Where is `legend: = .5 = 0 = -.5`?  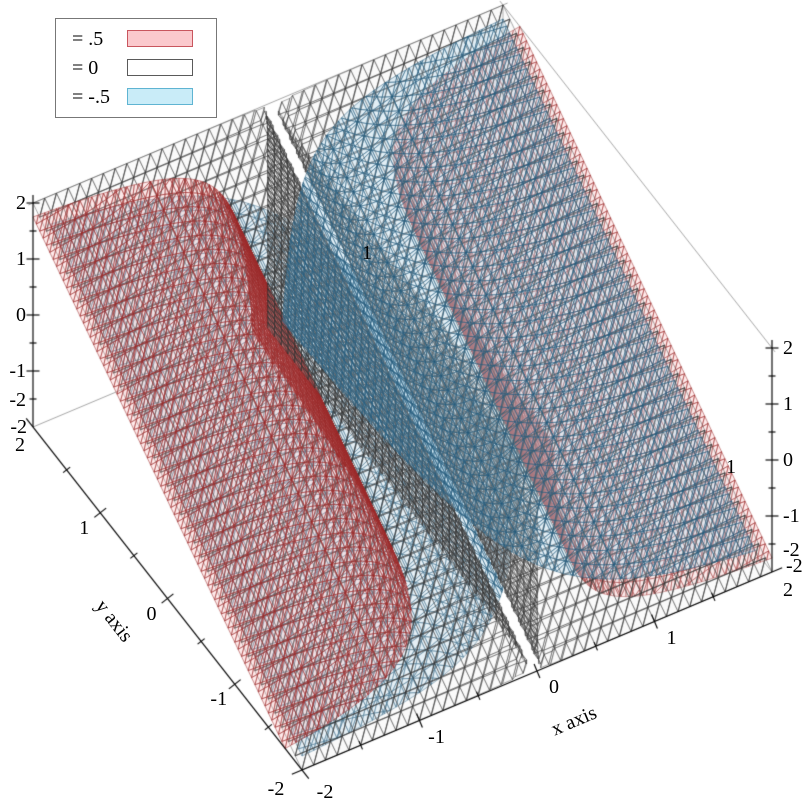
legend: = .5 = 0 = -.5 is located at coordinates (136, 68).